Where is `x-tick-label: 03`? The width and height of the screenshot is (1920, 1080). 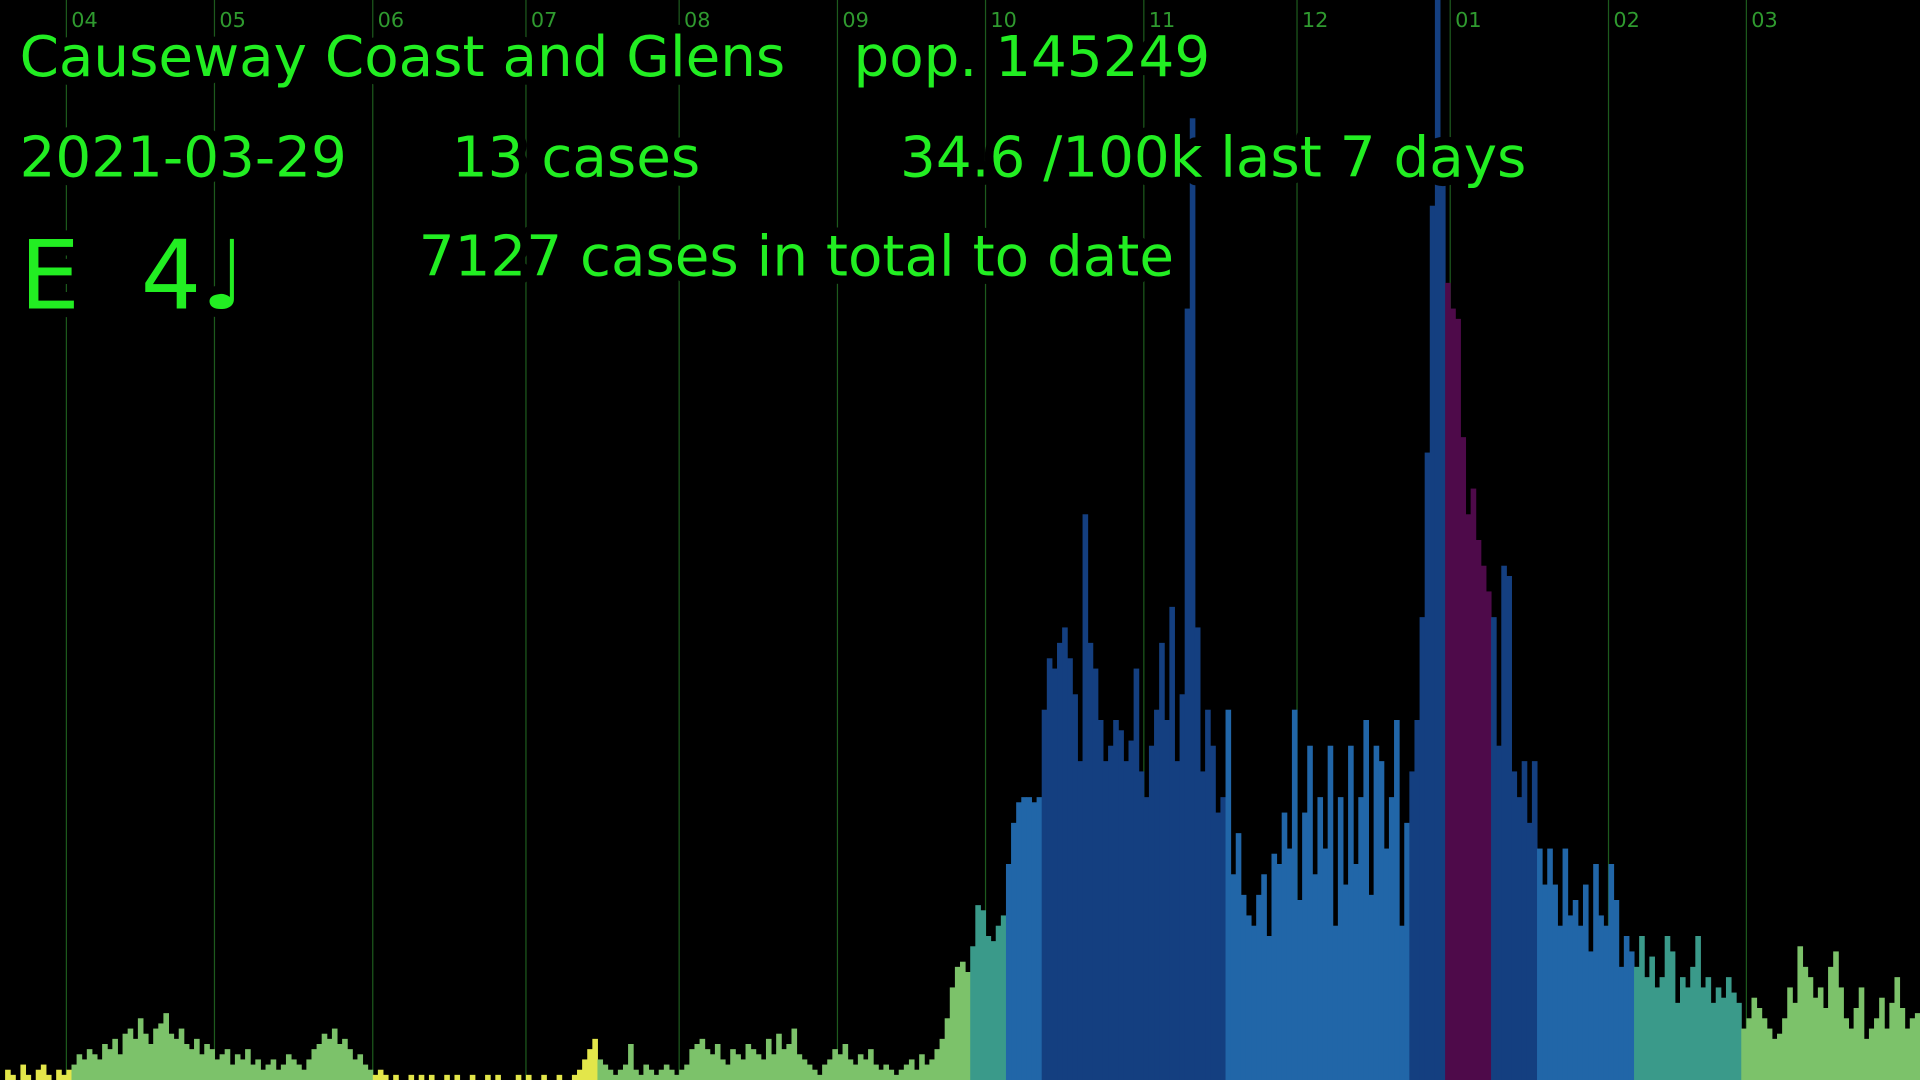 x-tick-label: 03 is located at coordinates (1764, 20).